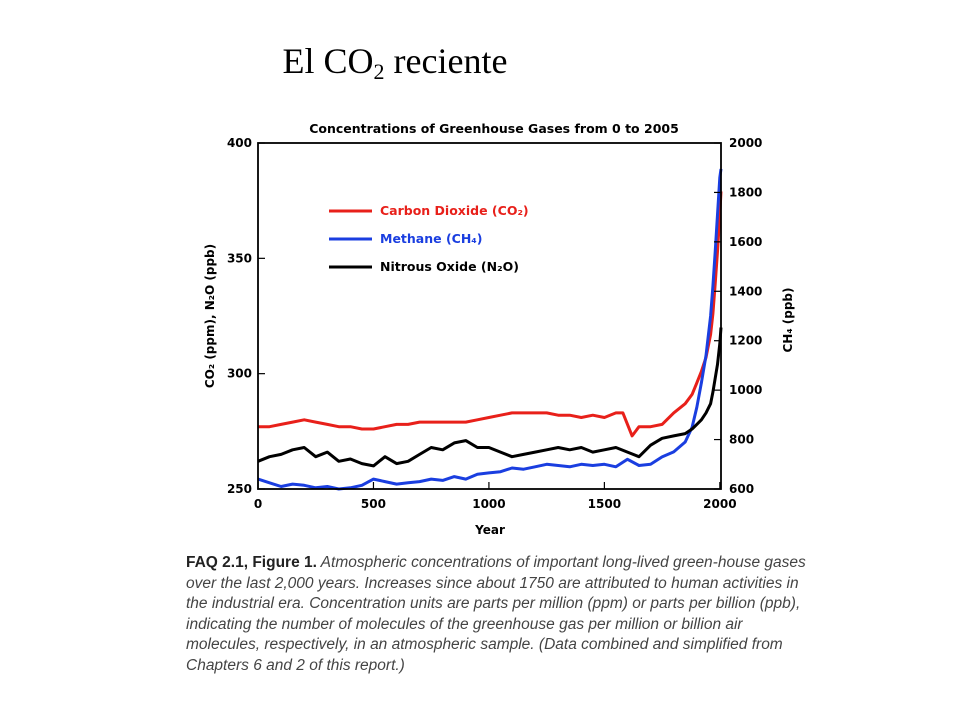  I want to click on slide-title: El CO2 reciente, so click(395, 62).